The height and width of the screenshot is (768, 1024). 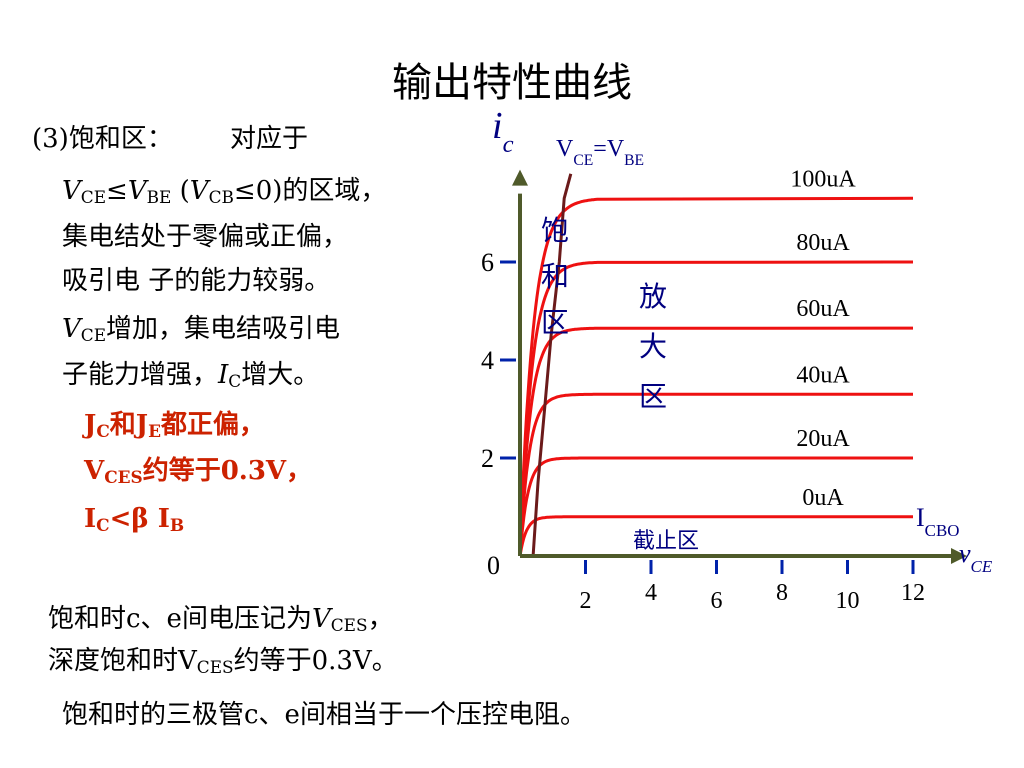 What do you see at coordinates (823, 439) in the screenshot?
I see `curve-label-20uA: 20uA` at bounding box center [823, 439].